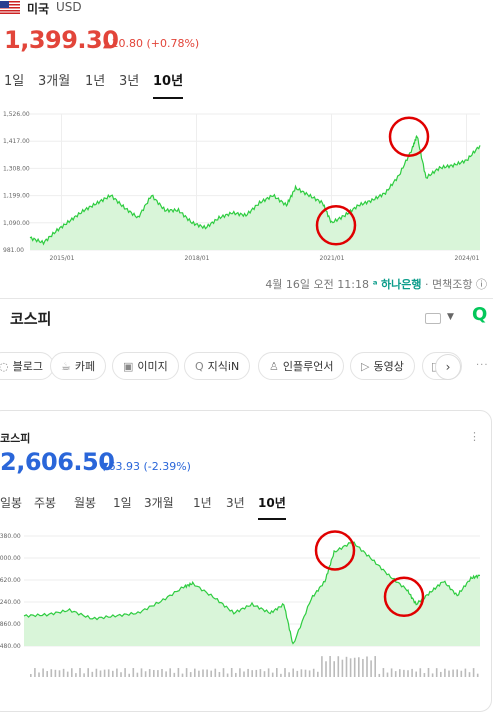 This screenshot has height=712, width=493. What do you see at coordinates (448, 367) in the screenshot?
I see `chevron-right-icon: ›` at bounding box center [448, 367].